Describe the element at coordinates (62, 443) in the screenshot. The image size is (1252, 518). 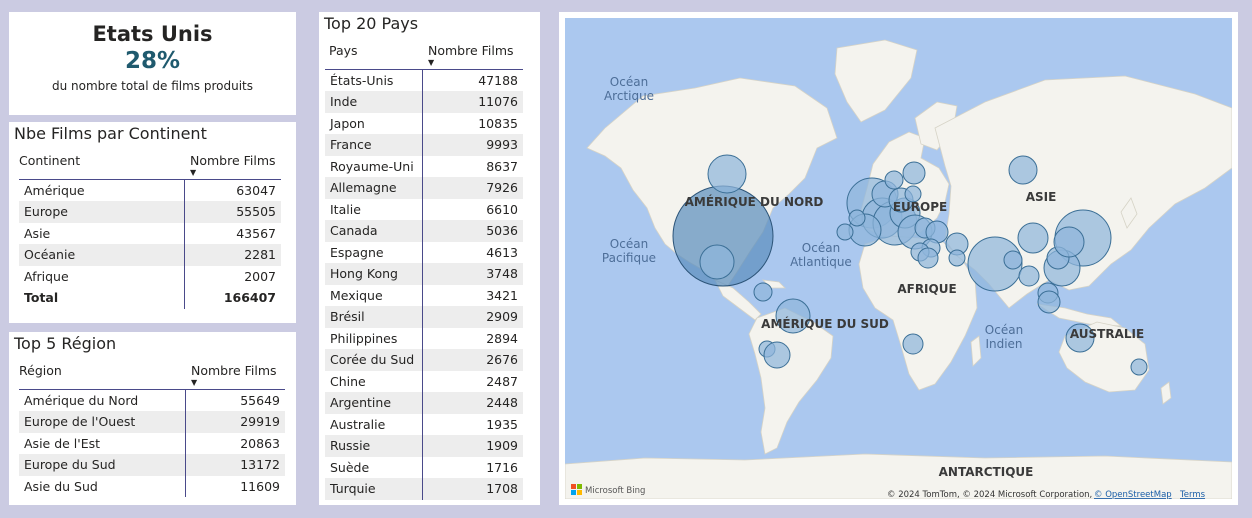
I see `row-label: Asie de l'Est` at that location.